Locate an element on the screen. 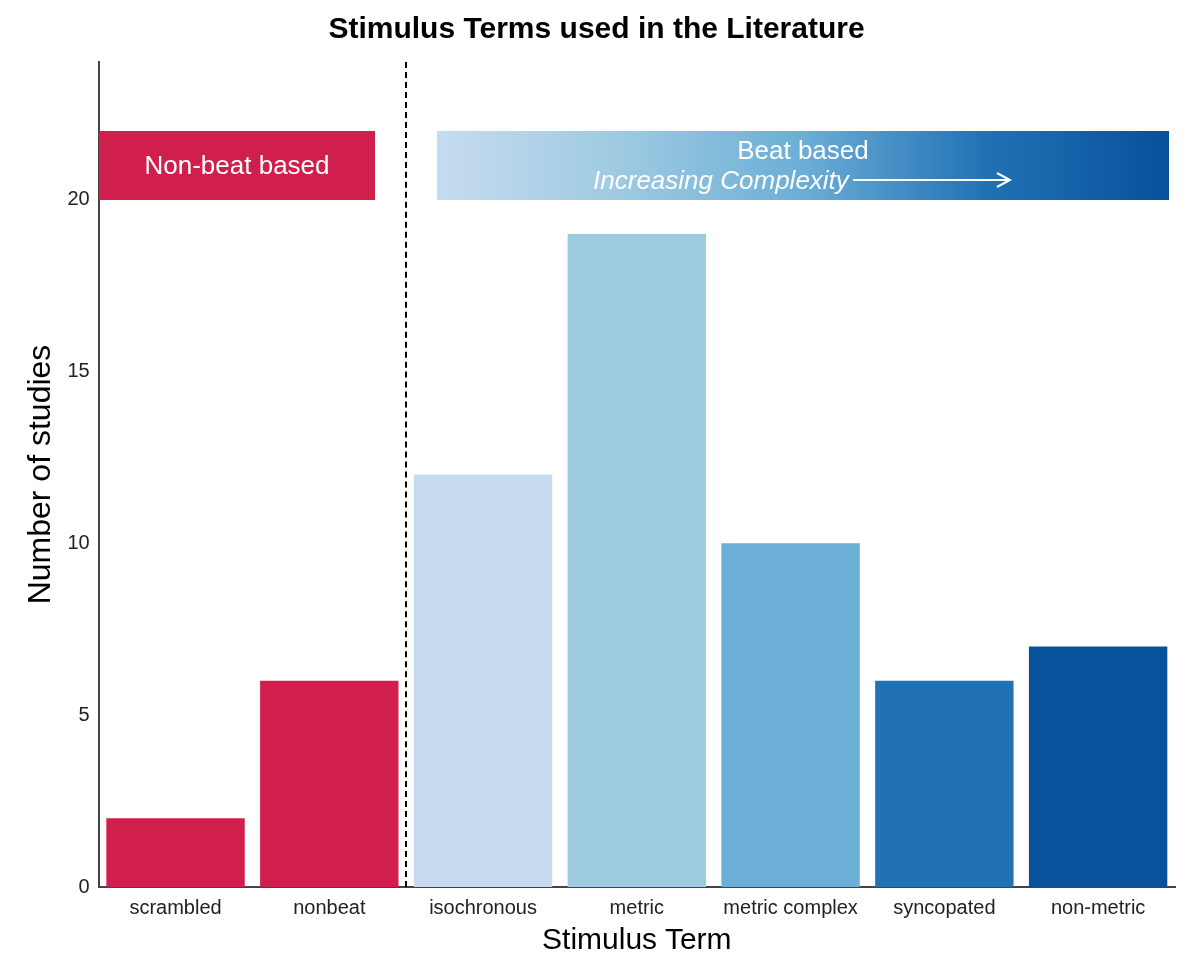  y-tick-label: 0 is located at coordinates (84, 885).